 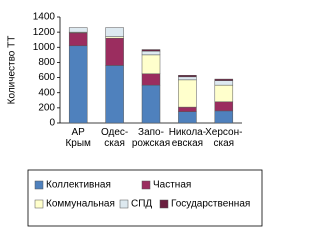 What do you see at coordinates (78, 138) in the screenshot?
I see `x-tick-label: АР Крым` at bounding box center [78, 138].